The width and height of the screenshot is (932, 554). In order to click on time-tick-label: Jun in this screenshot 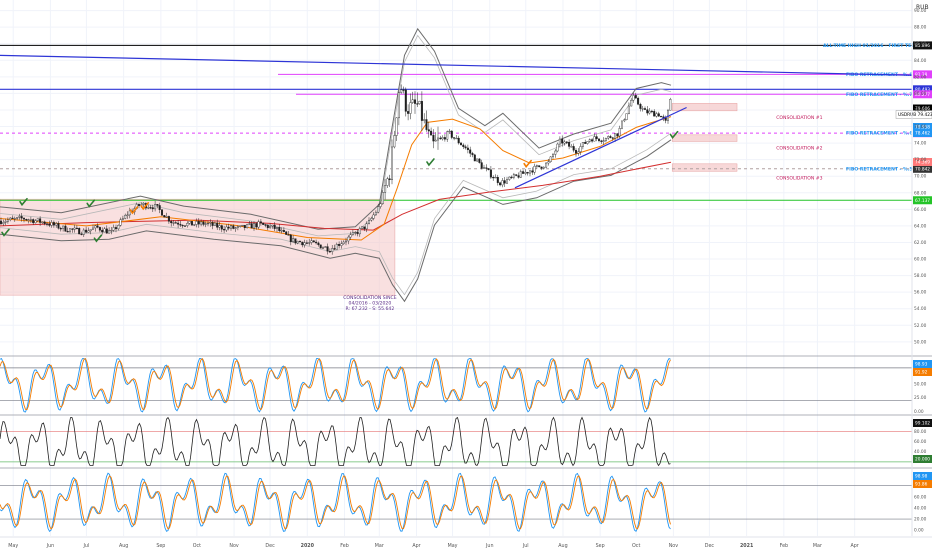, I will do `click(489, 546)`.